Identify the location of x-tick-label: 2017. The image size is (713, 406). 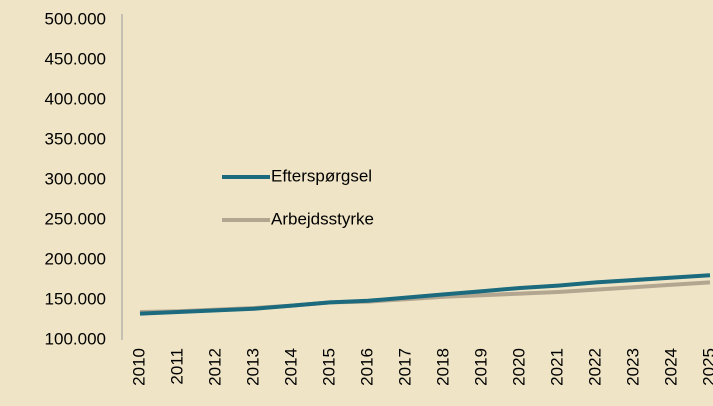
(404, 367).